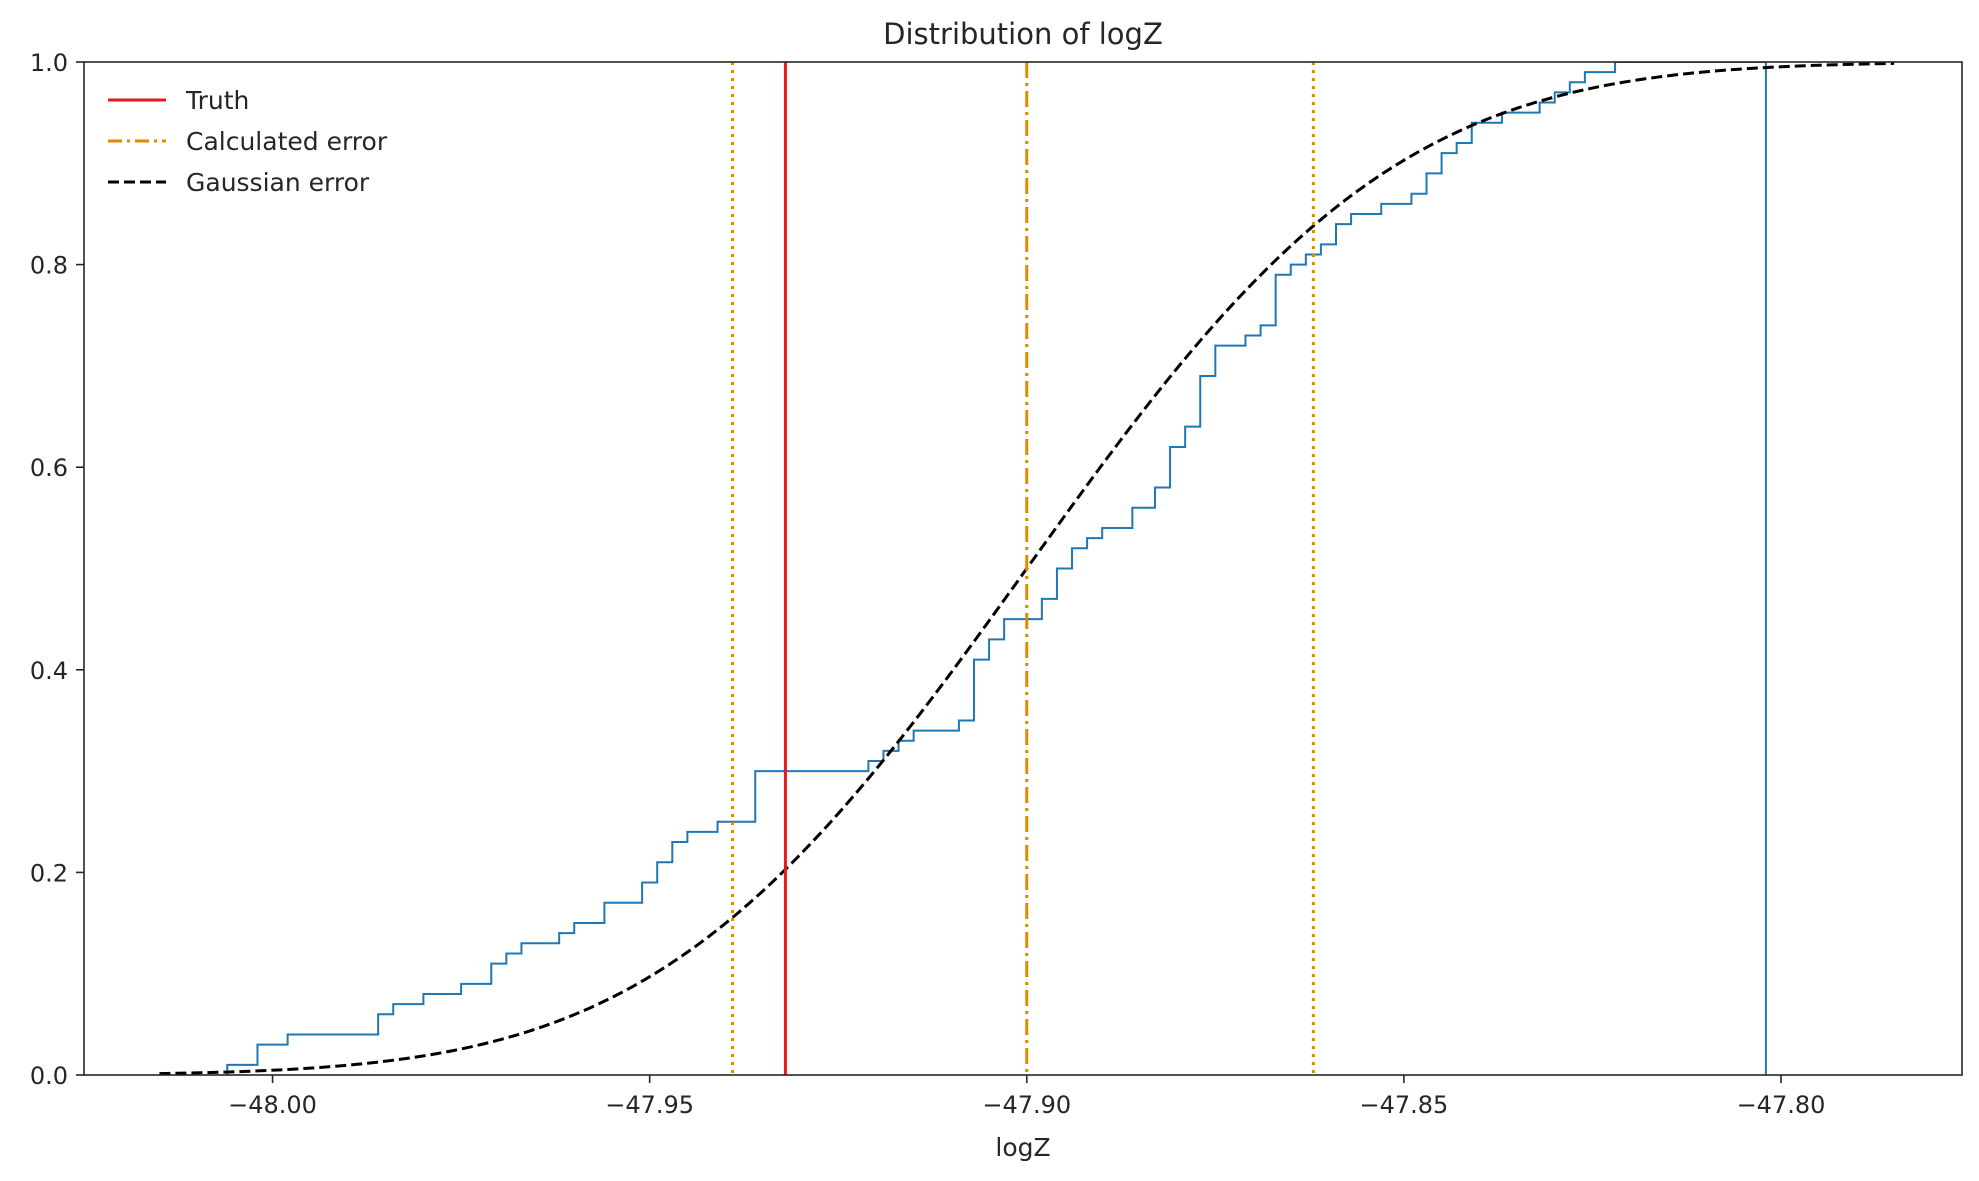 Image resolution: width=1979 pixels, height=1181 pixels. Describe the element at coordinates (49, 266) in the screenshot. I see `y-tick-label: 0.8` at that location.